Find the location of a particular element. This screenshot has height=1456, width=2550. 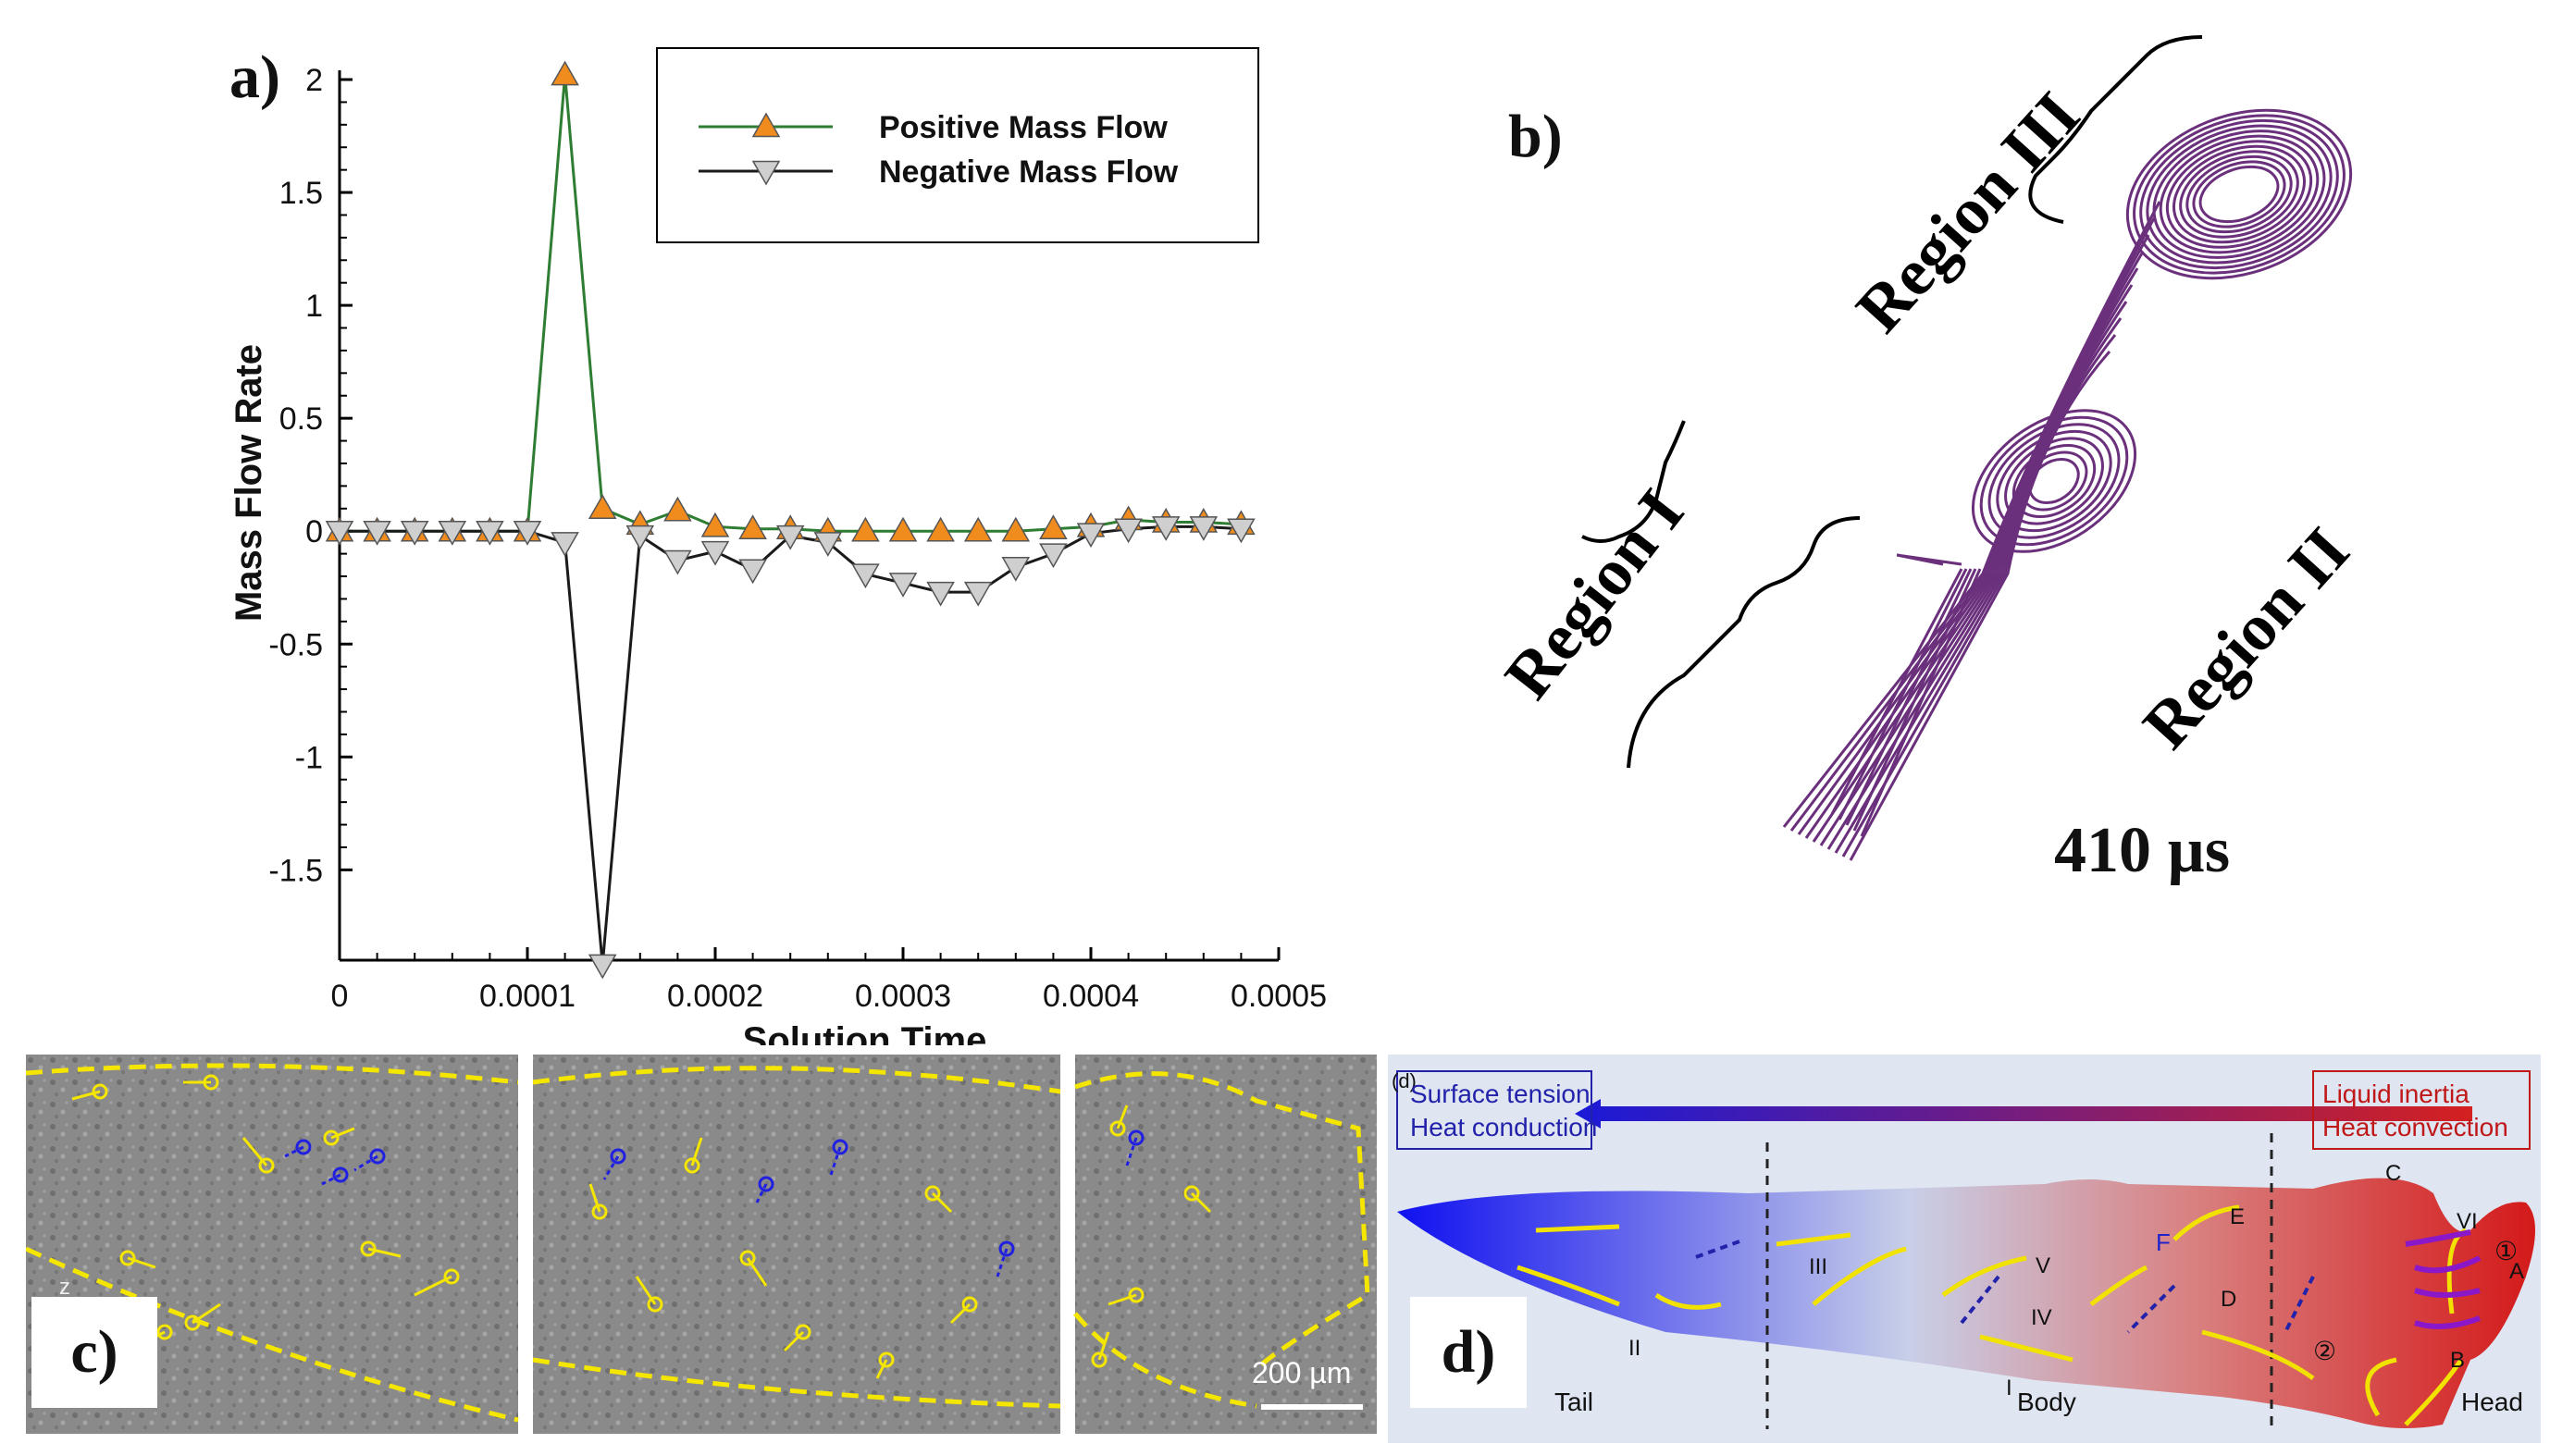

y-tick-label: -1.5 is located at coordinates (295, 870).